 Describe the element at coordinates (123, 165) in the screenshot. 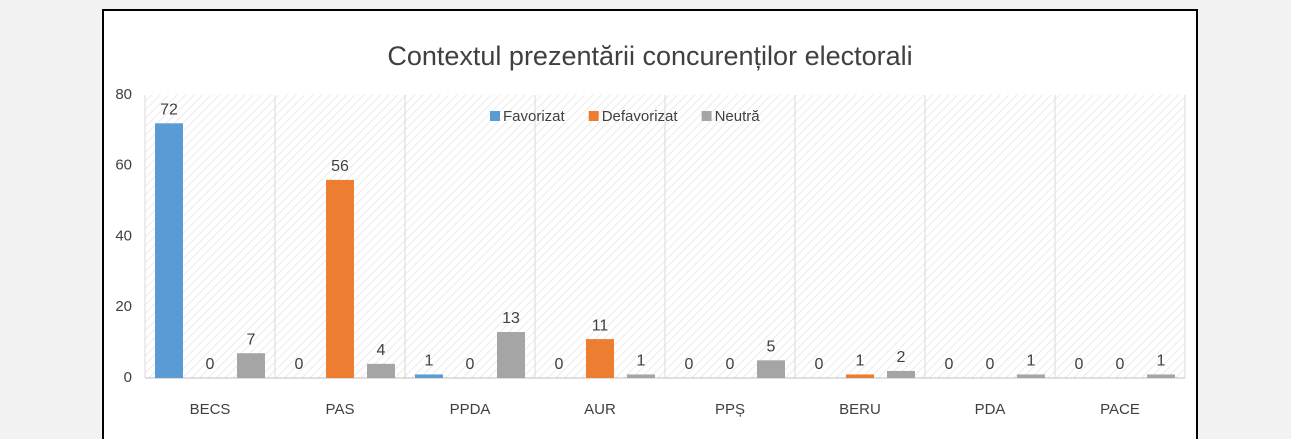

I see `y-tick-label: 60` at that location.